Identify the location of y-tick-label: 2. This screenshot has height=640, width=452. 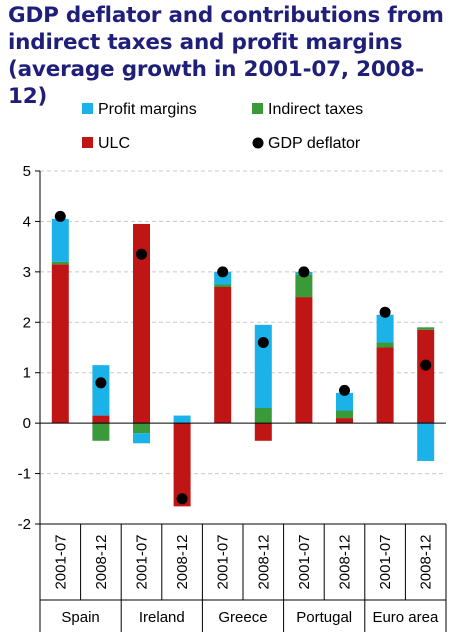
(27, 322).